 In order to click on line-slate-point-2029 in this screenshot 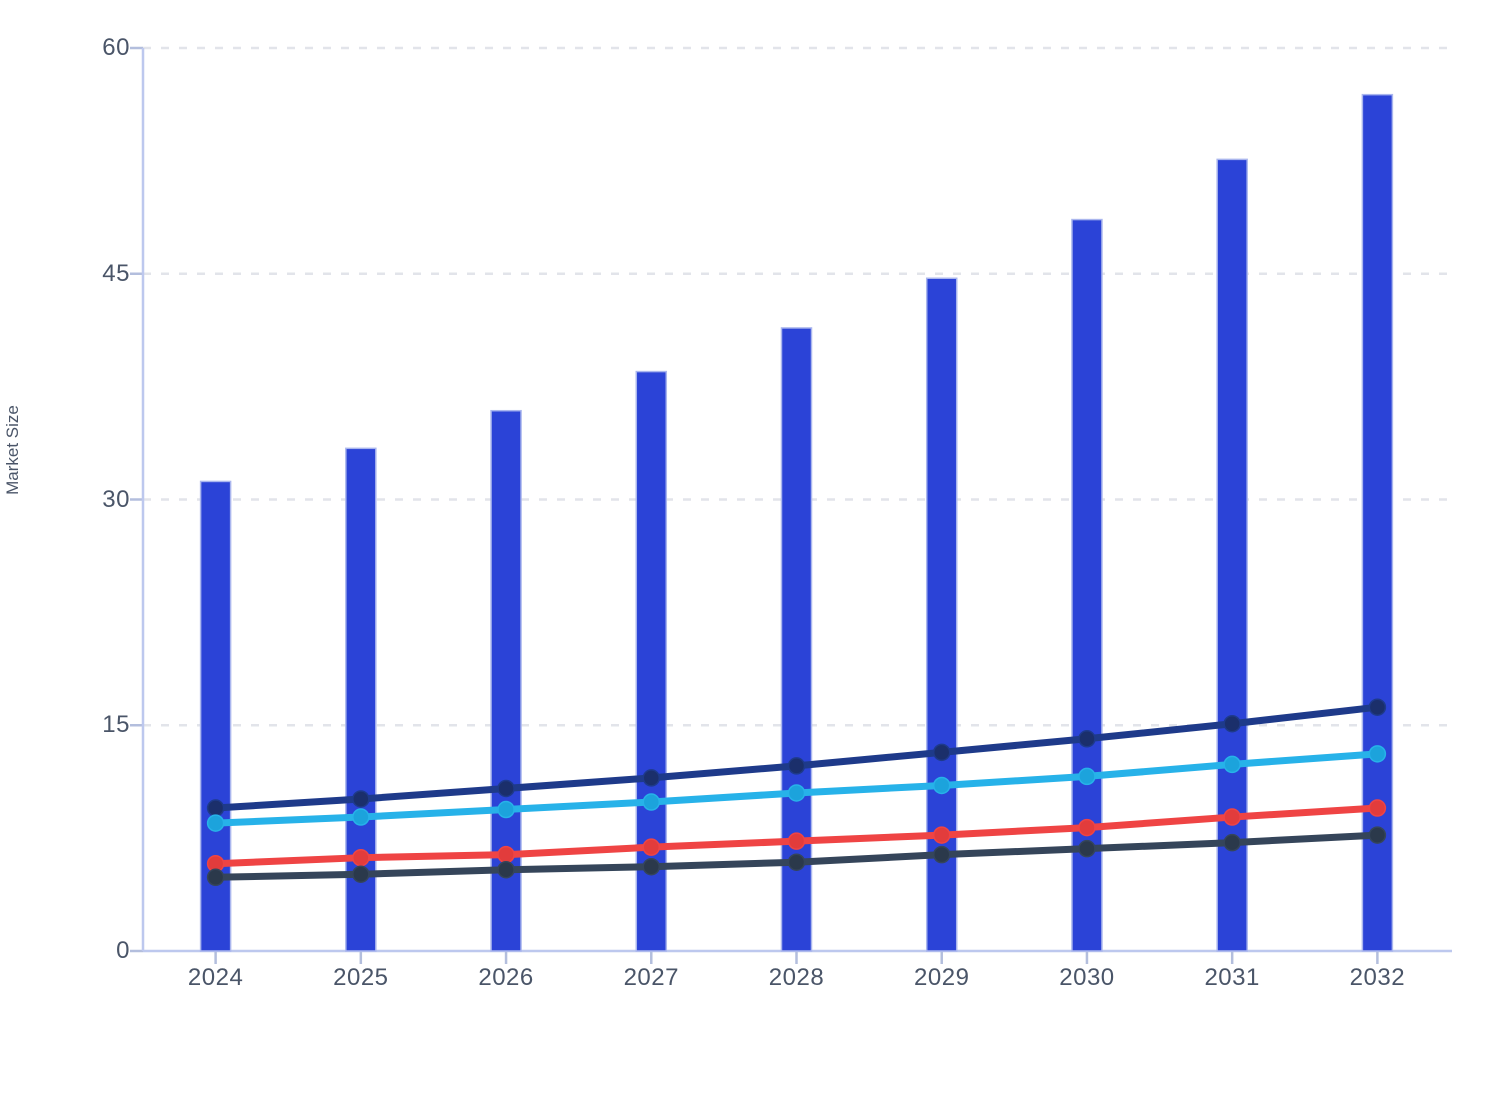, I will do `click(941, 854)`.